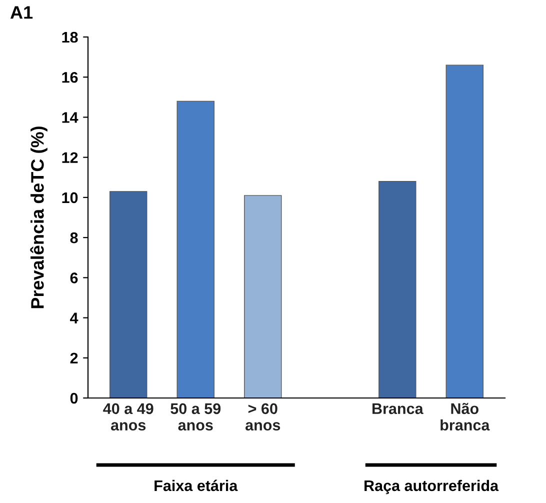 The width and height of the screenshot is (546, 503). Describe the element at coordinates (70, 198) in the screenshot. I see `y-tick-label: 10` at that location.